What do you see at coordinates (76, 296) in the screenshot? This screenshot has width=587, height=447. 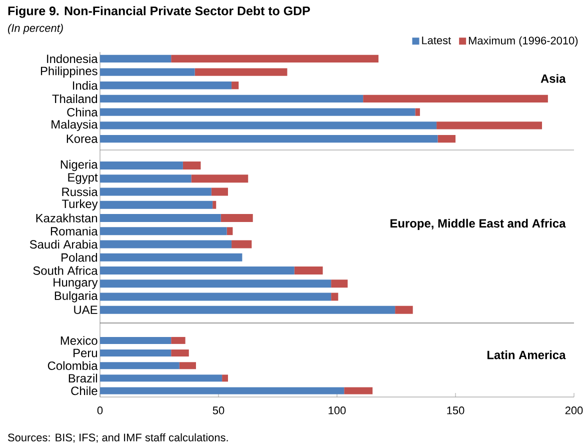 I see `y-tick-label: Bulgaria` at bounding box center [76, 296].